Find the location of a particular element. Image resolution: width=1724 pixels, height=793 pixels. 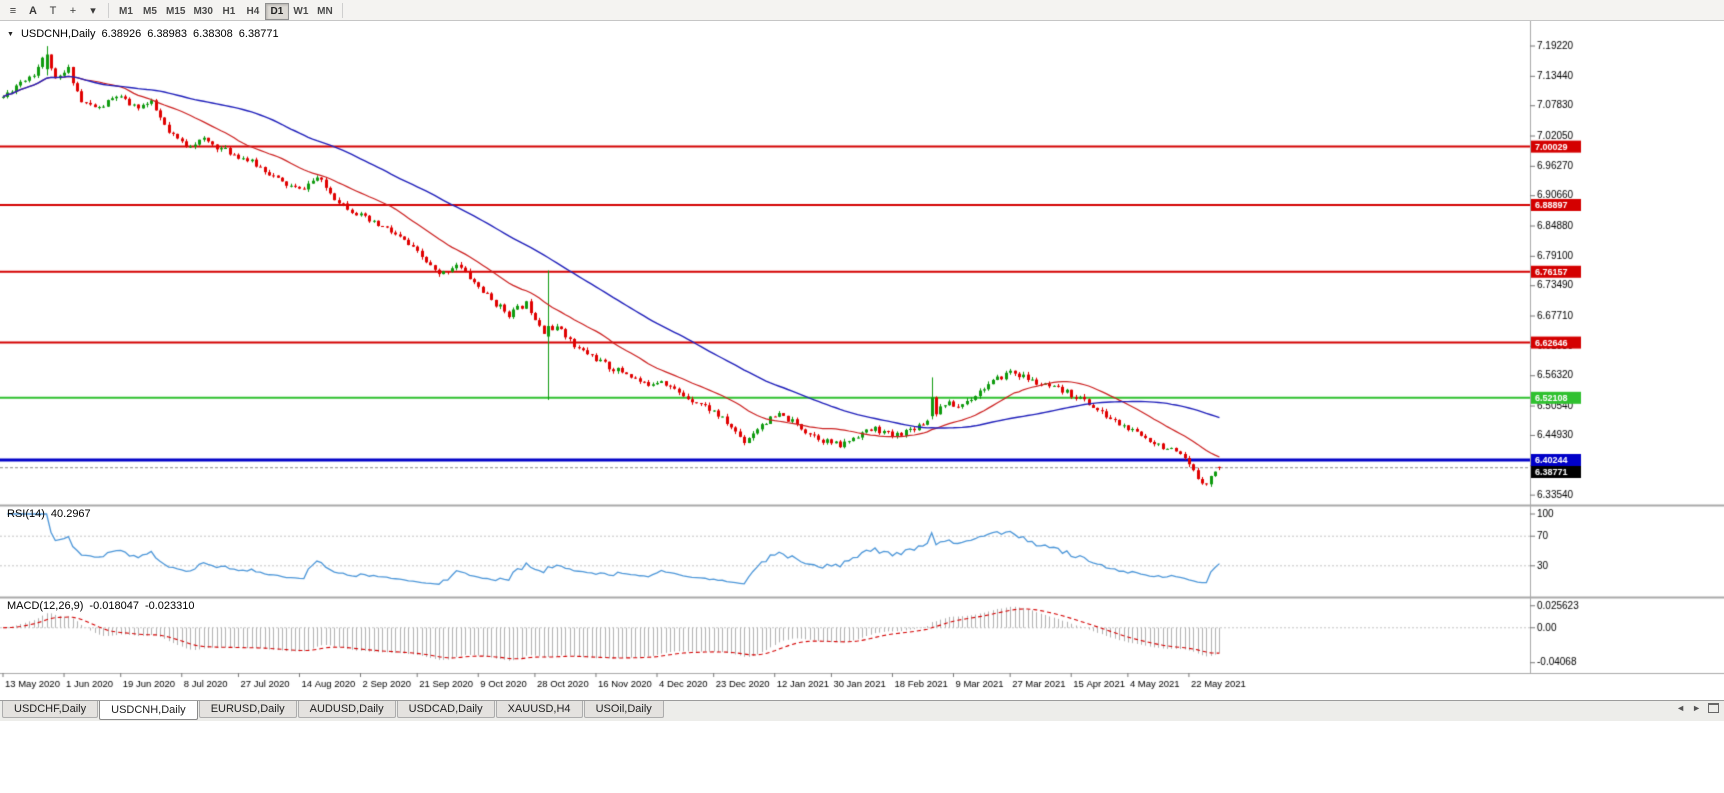

tab-scroll-right-button: ► is located at coordinates (1696, 708).